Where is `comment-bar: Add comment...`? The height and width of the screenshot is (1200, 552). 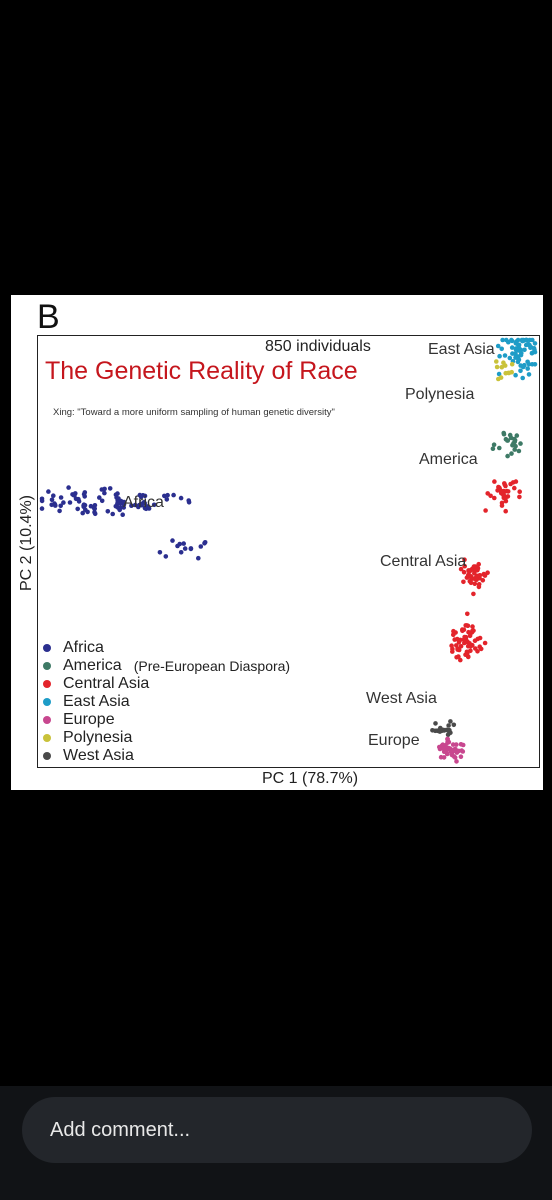
comment-bar: Add comment... is located at coordinates (276, 1143).